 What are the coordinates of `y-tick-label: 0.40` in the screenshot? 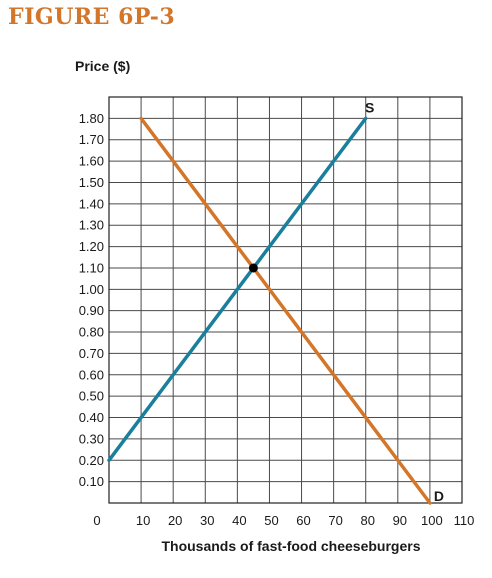 It's located at (91, 417).